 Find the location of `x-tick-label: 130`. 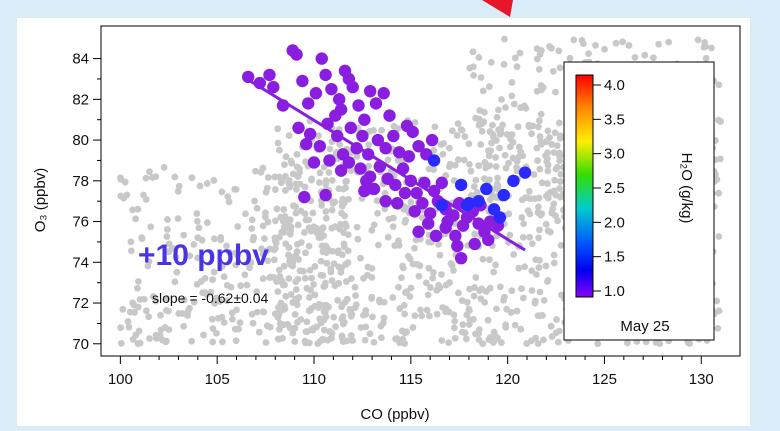

x-tick-label: 130 is located at coordinates (701, 379).